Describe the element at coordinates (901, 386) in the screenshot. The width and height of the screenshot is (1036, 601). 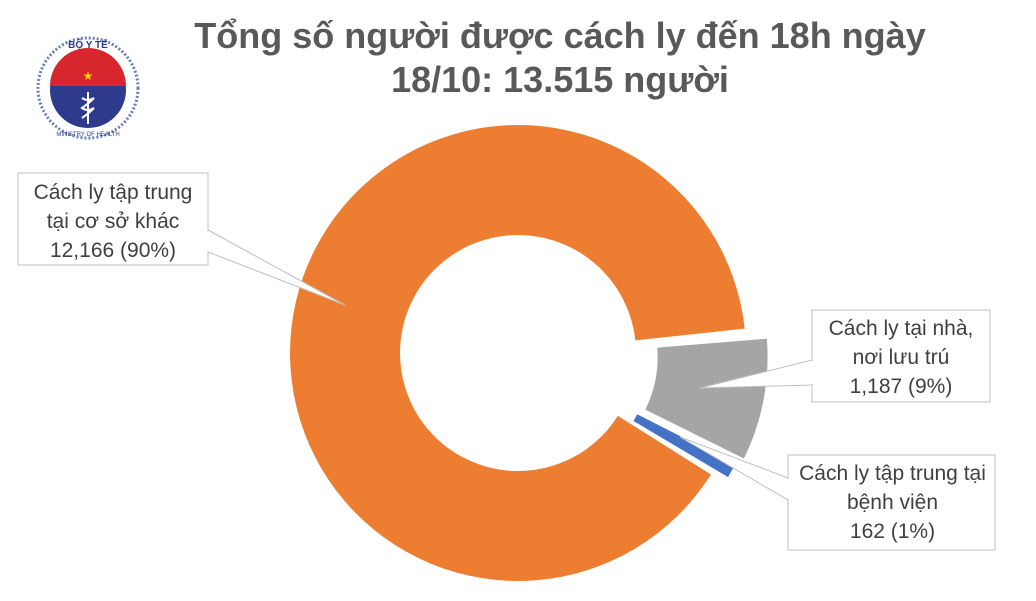
I see `label-value: 1,187 (9%)` at that location.